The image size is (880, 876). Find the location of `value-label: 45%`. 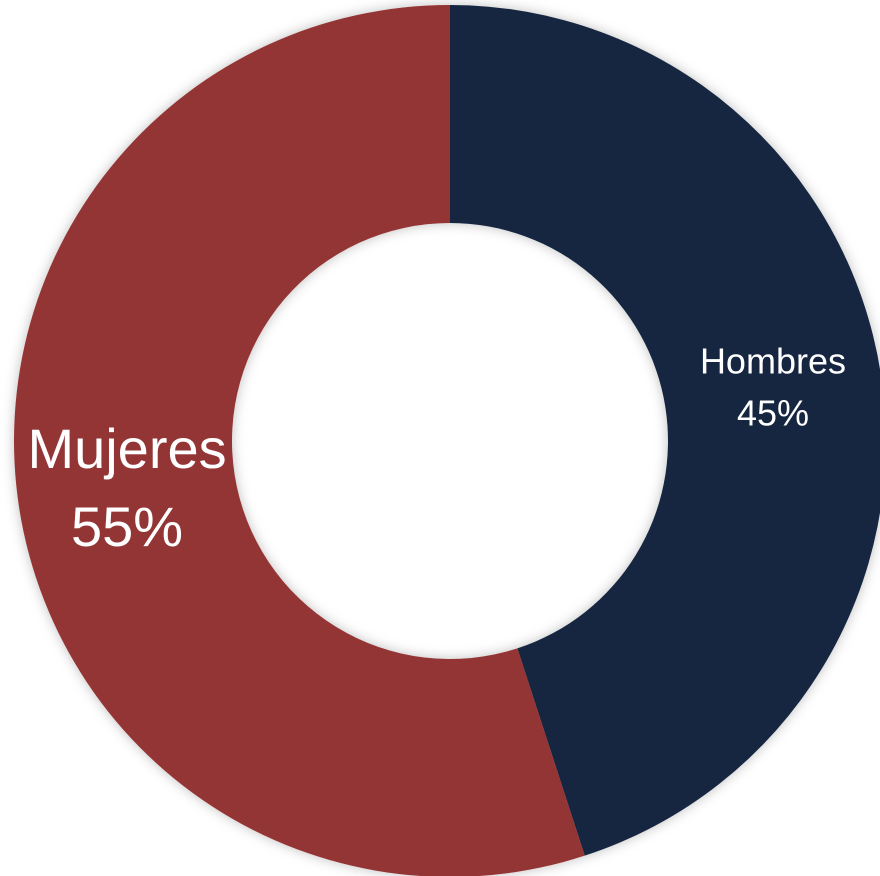

value-label: 45% is located at coordinates (773, 412).